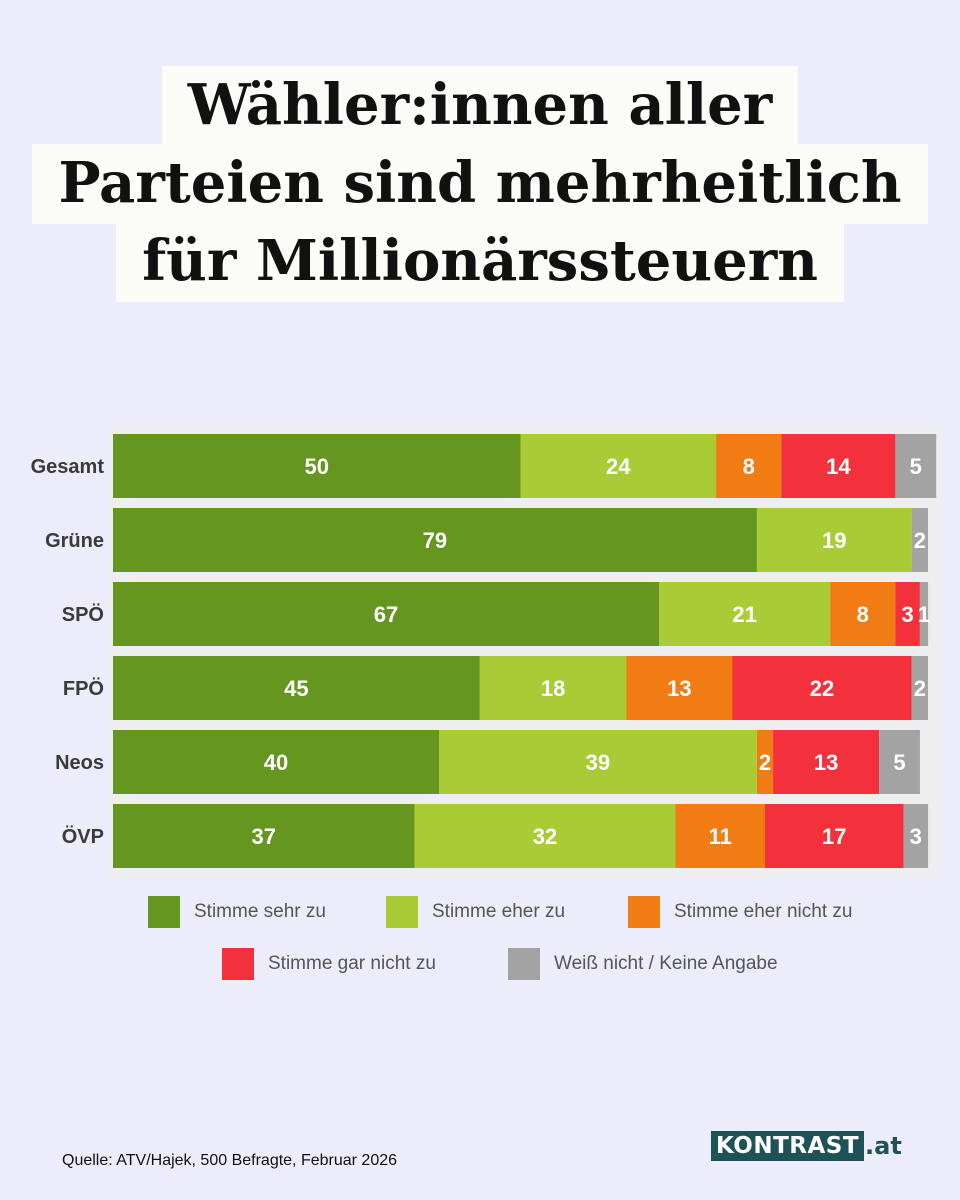 Image resolution: width=960 pixels, height=1200 pixels. I want to click on bar-fpo-stimme-eher-zu, so click(553, 688).